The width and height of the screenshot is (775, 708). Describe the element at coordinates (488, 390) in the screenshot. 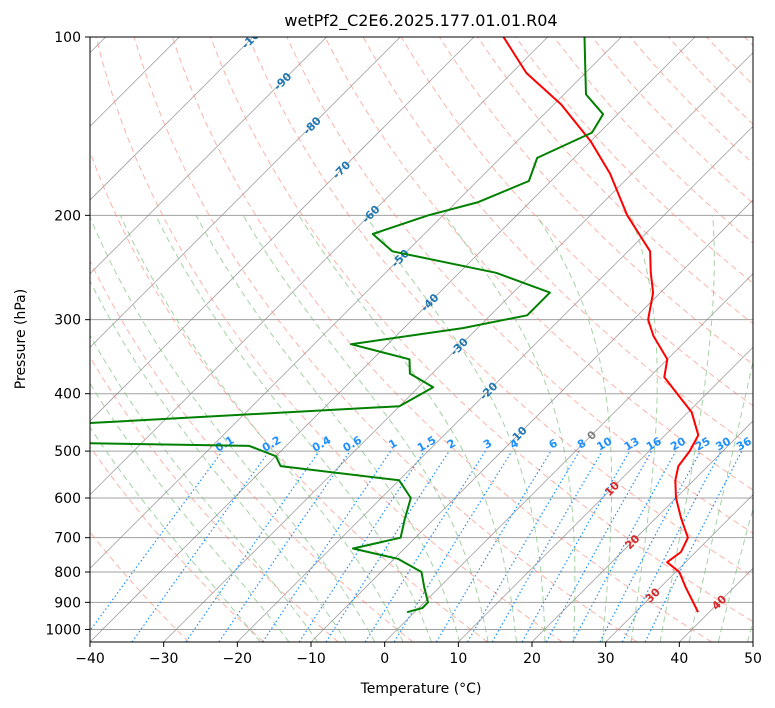

I see `isotherm-label: -20` at that location.